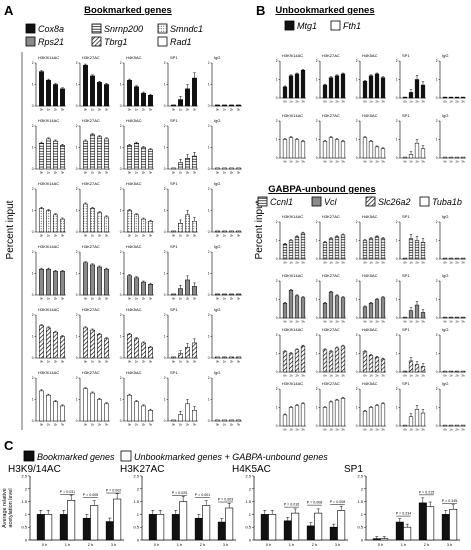 The width and height of the screenshot is (471, 550). I want to click on mark-label: IgG, so click(445, 275).